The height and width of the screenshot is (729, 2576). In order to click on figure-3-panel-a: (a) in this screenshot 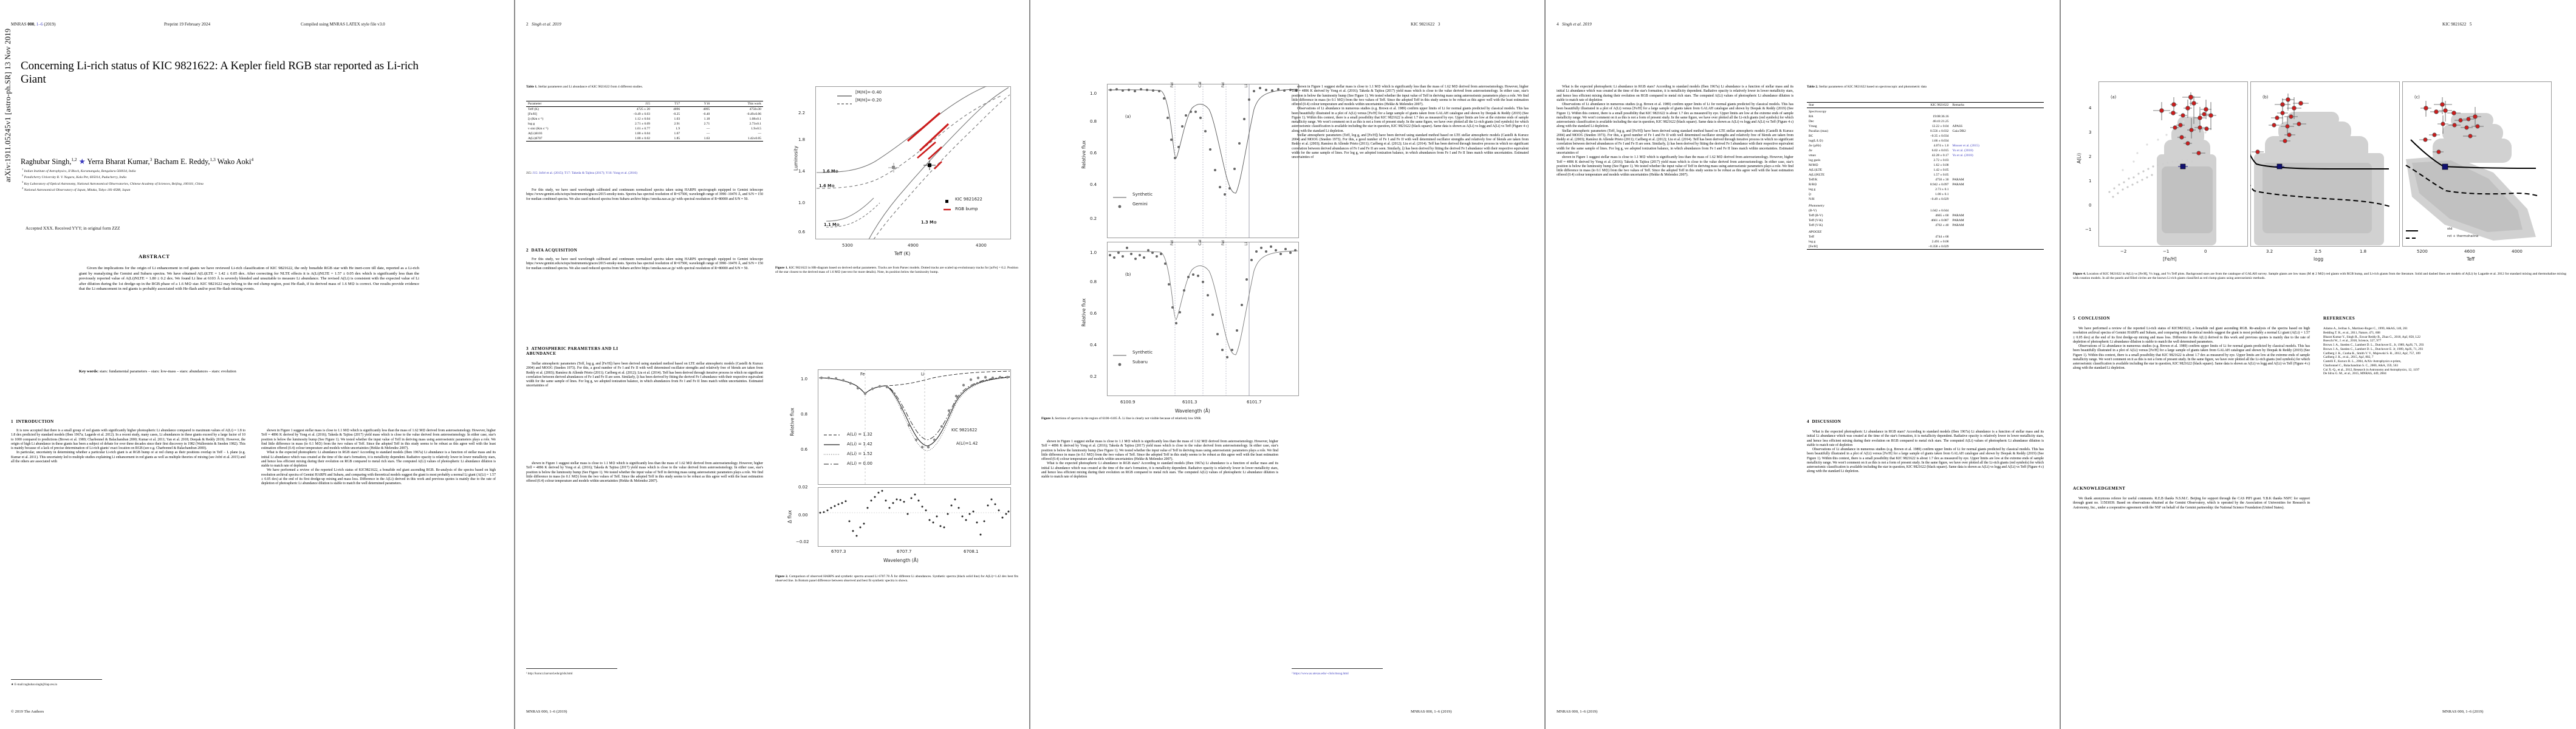, I will do `click(1128, 116)`.